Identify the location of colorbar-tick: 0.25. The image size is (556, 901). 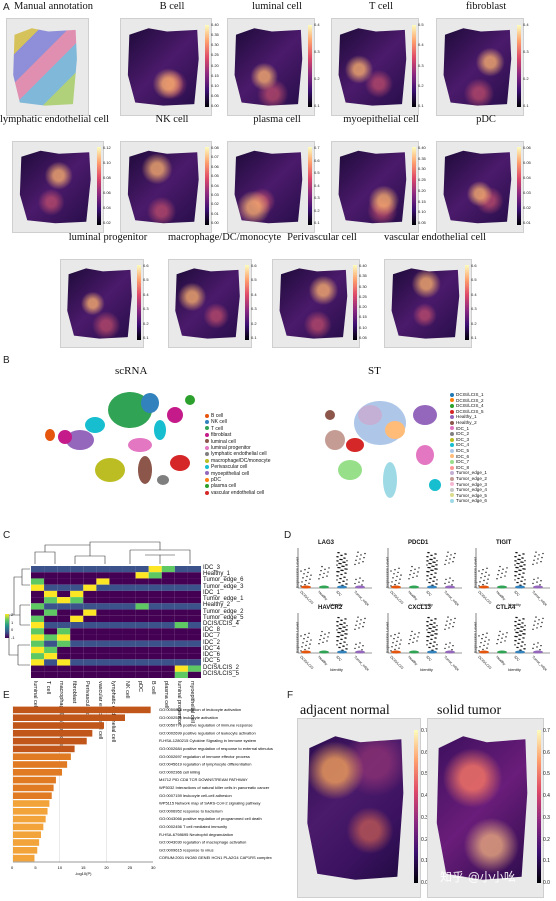
(363, 296).